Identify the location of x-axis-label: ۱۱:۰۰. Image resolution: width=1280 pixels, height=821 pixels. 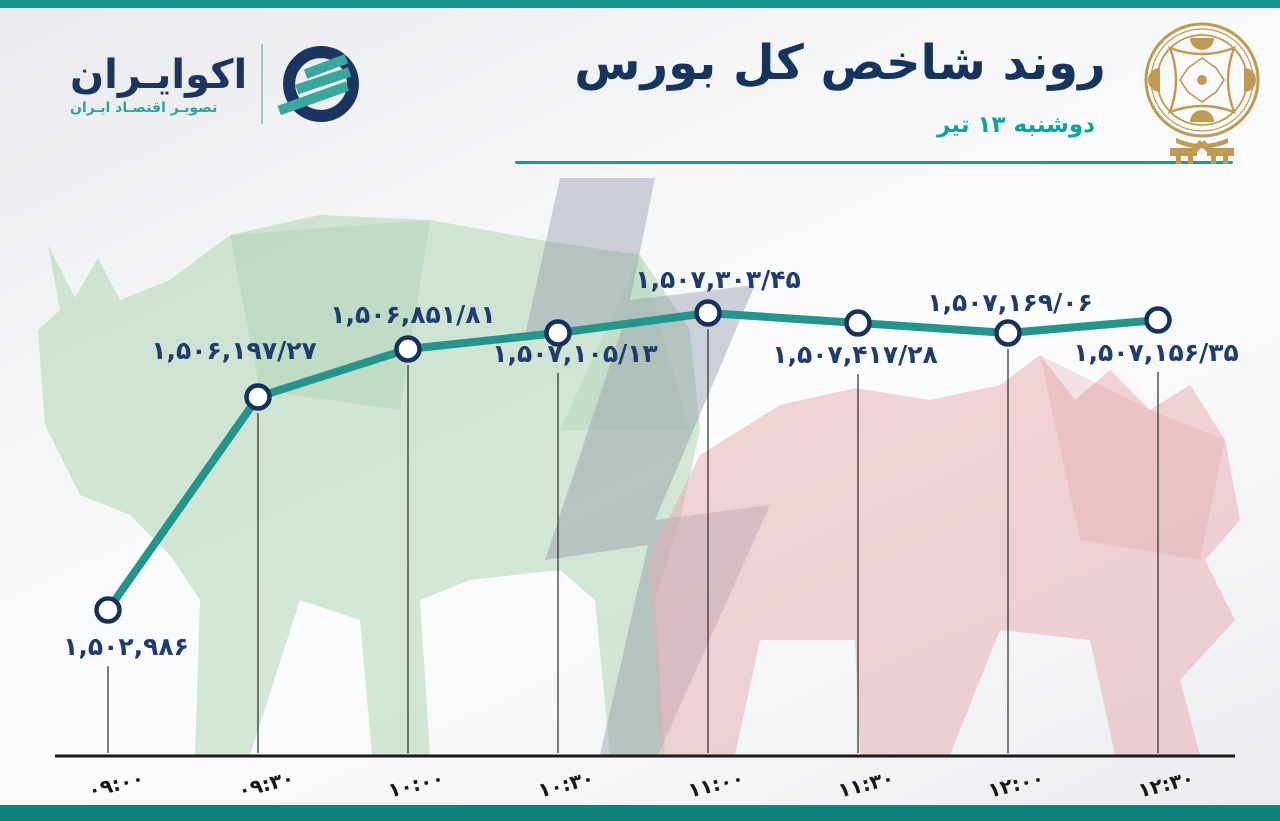
(716, 784).